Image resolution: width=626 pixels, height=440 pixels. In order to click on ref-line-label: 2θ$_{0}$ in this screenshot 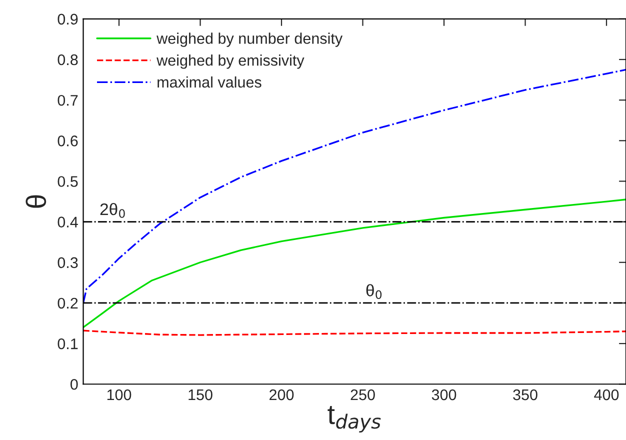, I will do `click(112, 210)`.